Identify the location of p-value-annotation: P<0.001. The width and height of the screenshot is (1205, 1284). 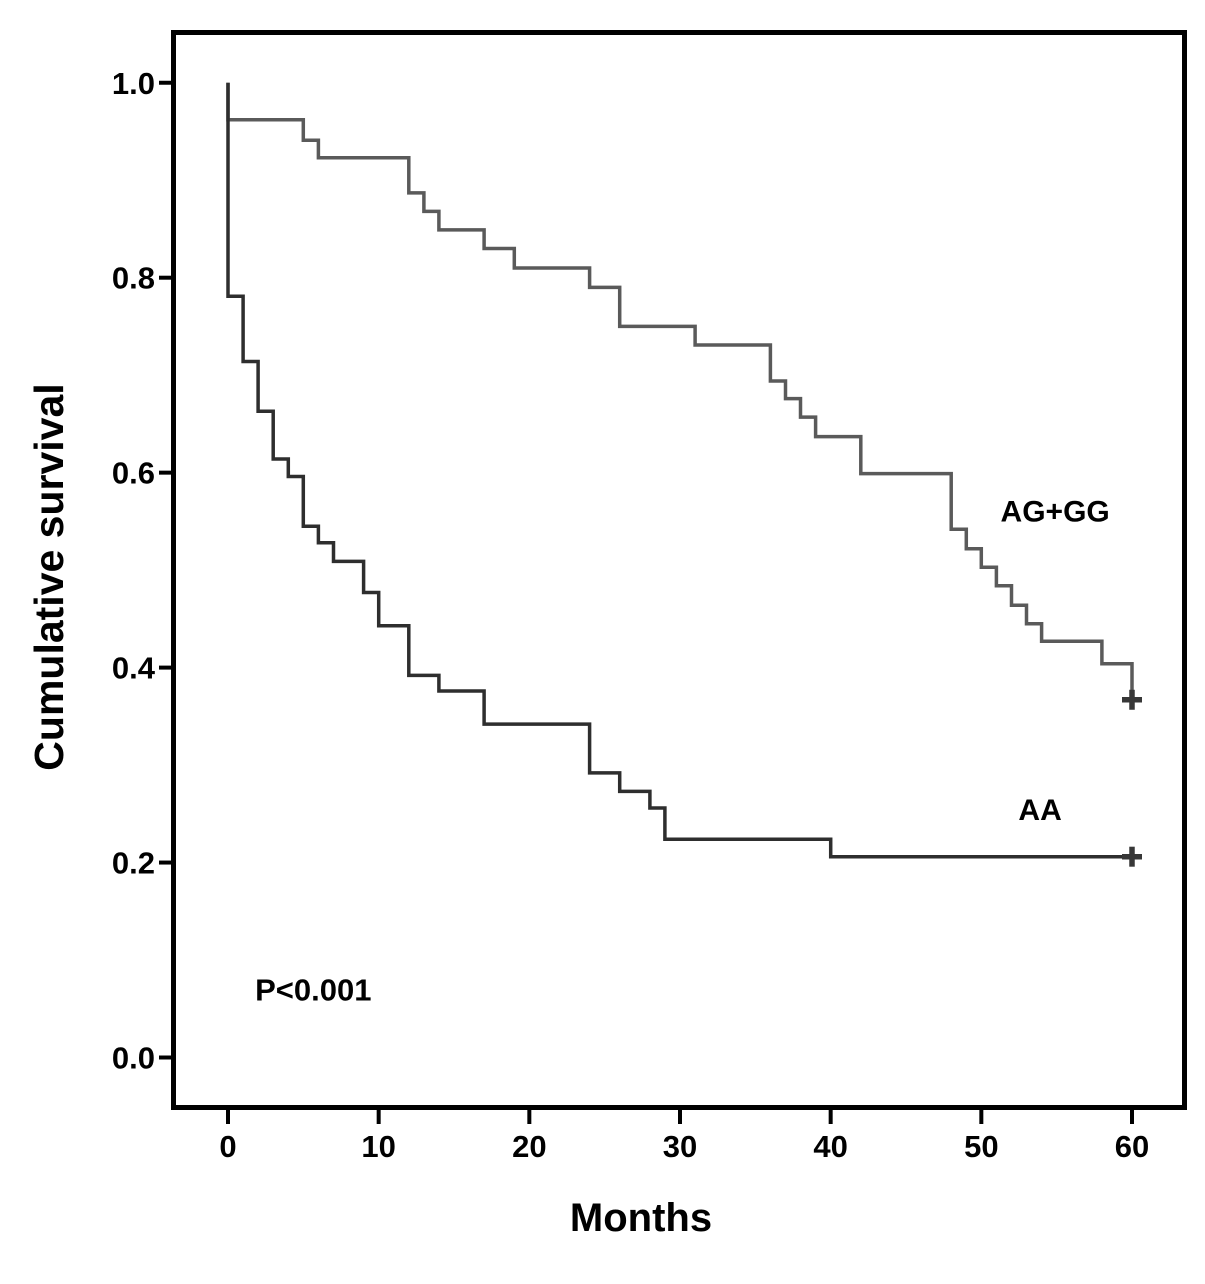
(313, 989).